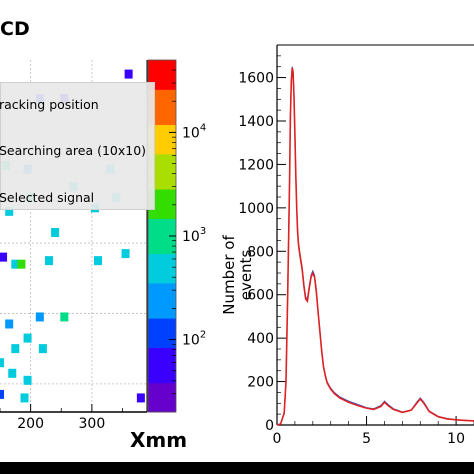 This screenshot has width=474, height=474. What do you see at coordinates (49, 104) in the screenshot?
I see `legend-entry-tracking-position: racking position` at bounding box center [49, 104].